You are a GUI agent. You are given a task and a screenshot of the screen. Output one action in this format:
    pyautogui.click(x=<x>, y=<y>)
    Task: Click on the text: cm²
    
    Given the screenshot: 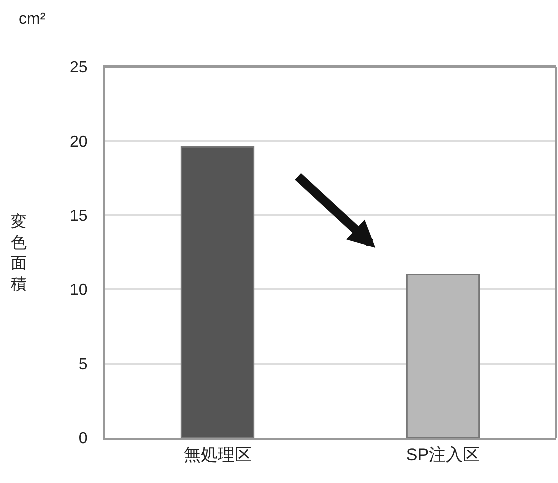 What is the action you would take?
    pyautogui.click(x=32, y=19)
    